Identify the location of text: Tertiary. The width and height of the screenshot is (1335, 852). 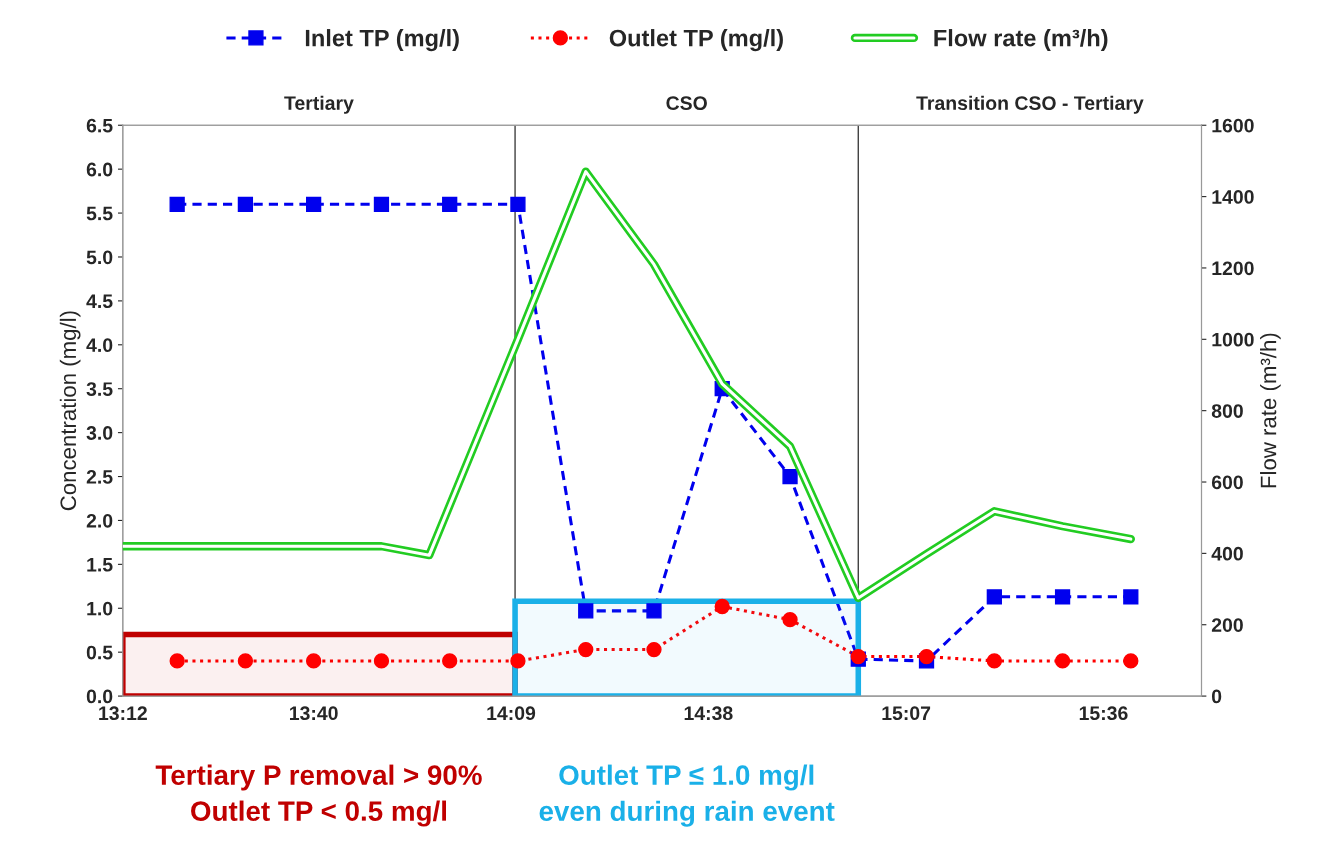
(319, 104).